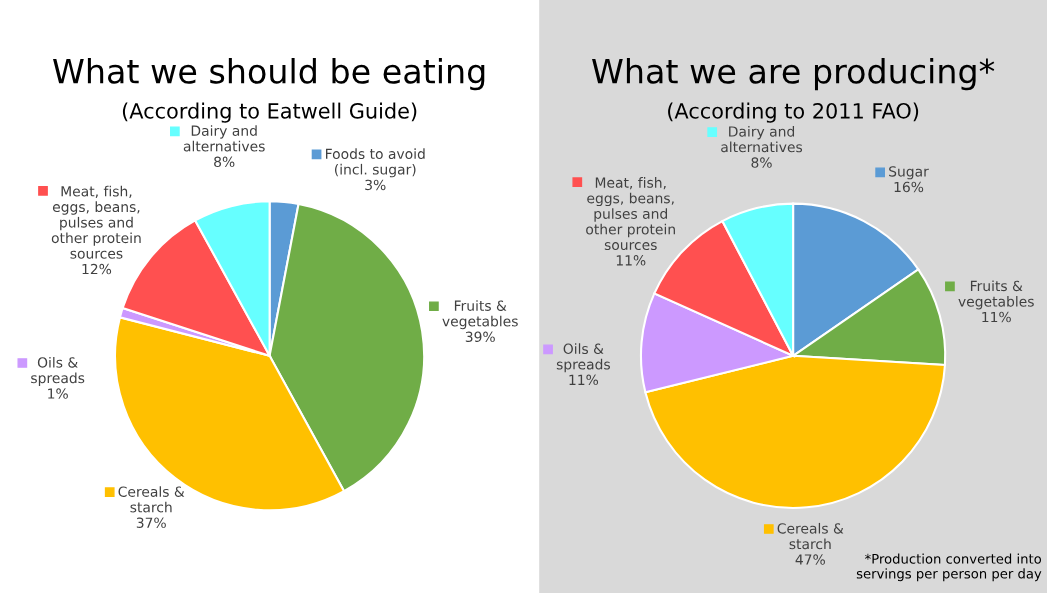 The width and height of the screenshot is (1047, 593). I want to click on legend-label: Sugar, so click(909, 173).